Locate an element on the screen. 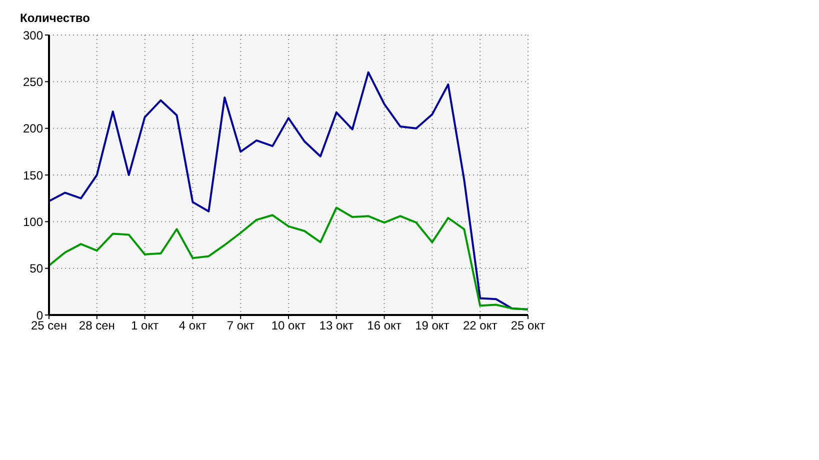 Image resolution: width=819 pixels, height=460 pixels. x-tick-label: 13 окт is located at coordinates (336, 325).